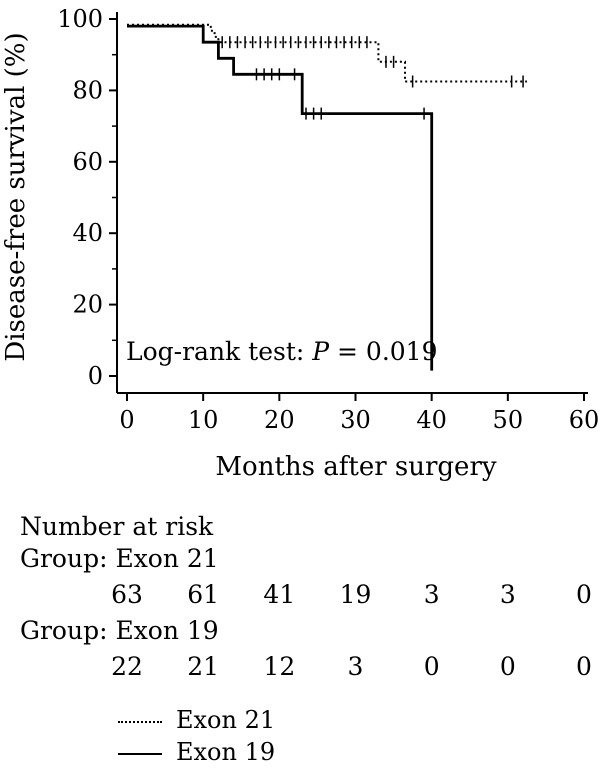 Image resolution: width=600 pixels, height=771 pixels. Describe the element at coordinates (16, 196) in the screenshot. I see `y-axis-label: Disease-free survival (%)` at that location.